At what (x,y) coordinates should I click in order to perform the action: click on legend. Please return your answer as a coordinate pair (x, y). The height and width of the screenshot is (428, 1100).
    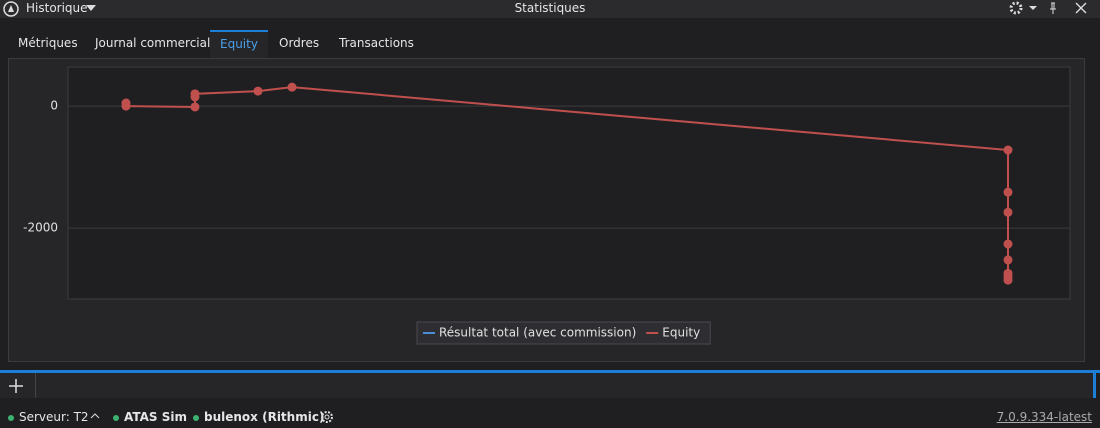
    Looking at the image, I should click on (563, 333).